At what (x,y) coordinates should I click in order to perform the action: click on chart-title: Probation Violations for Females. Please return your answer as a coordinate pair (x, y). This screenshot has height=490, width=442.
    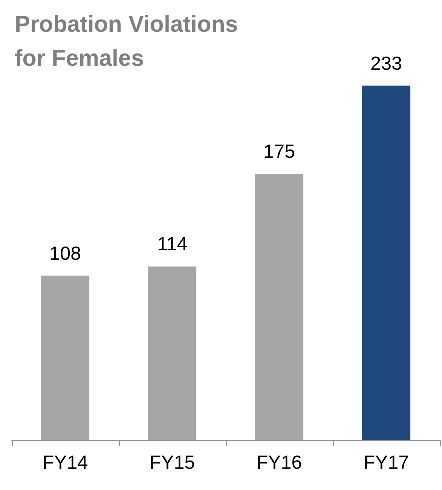
    Looking at the image, I should click on (130, 41).